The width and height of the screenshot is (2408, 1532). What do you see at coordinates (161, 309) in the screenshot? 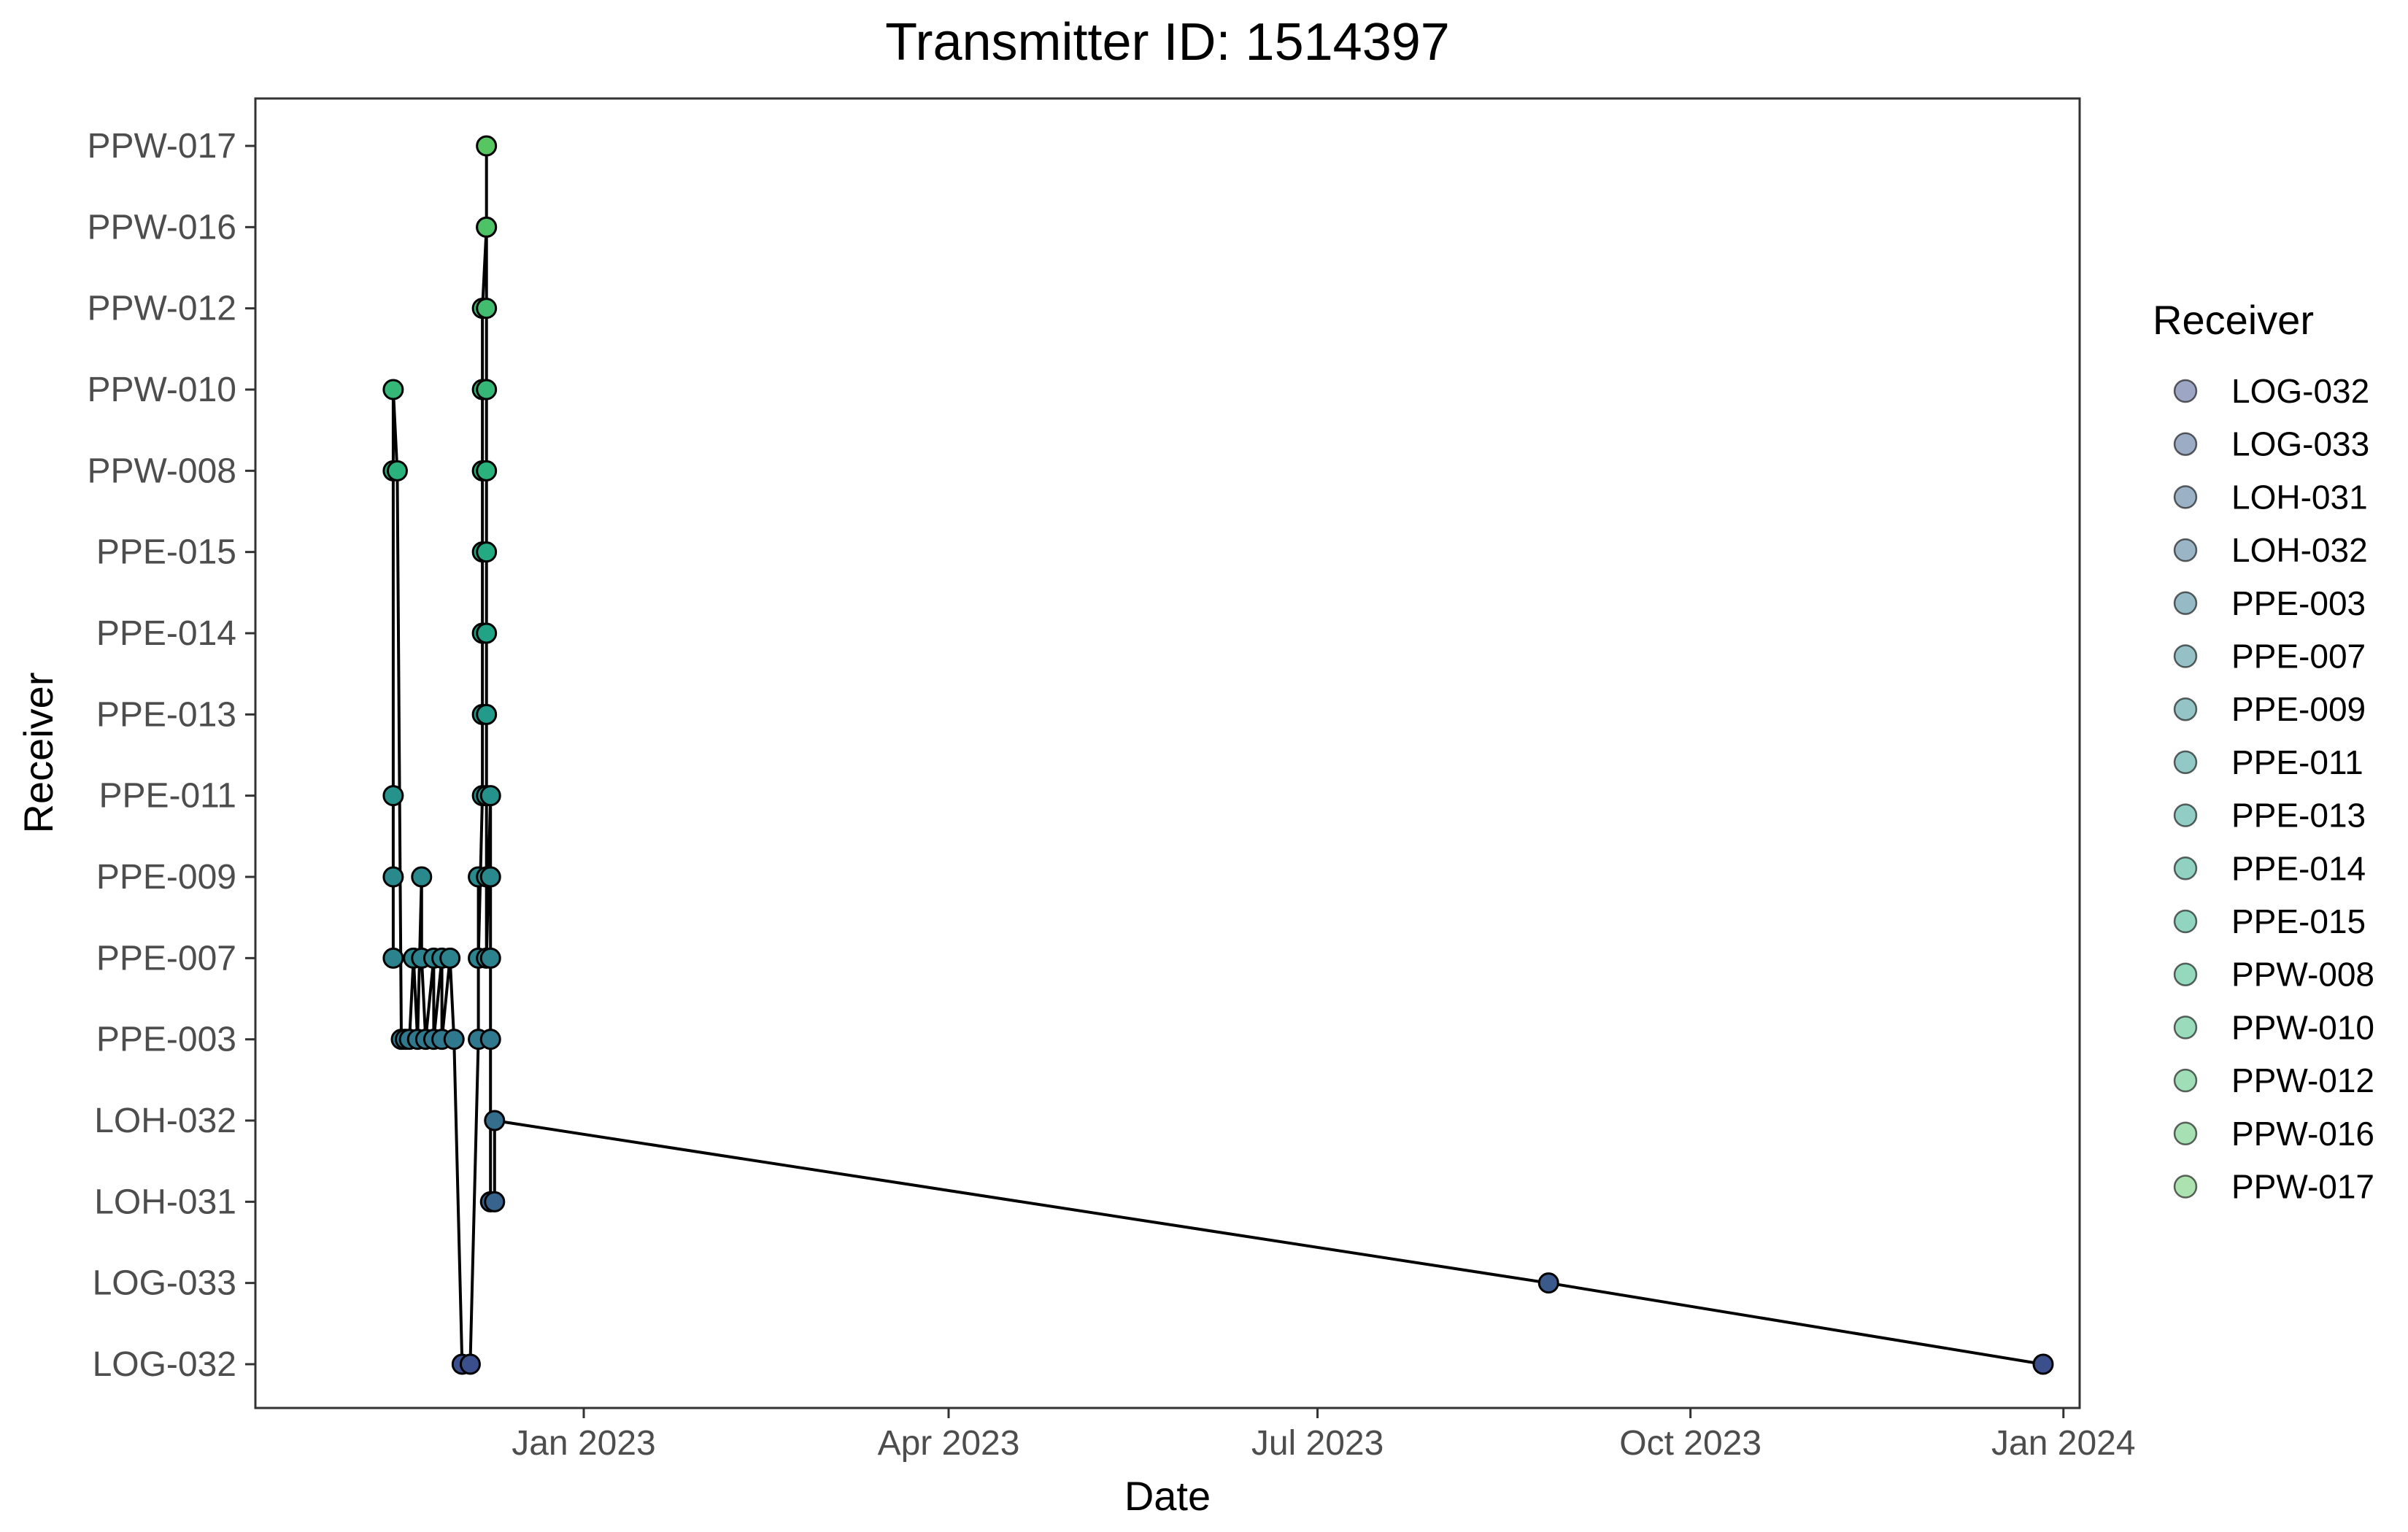
I see `y-tick-label: PPW-012` at bounding box center [161, 309].